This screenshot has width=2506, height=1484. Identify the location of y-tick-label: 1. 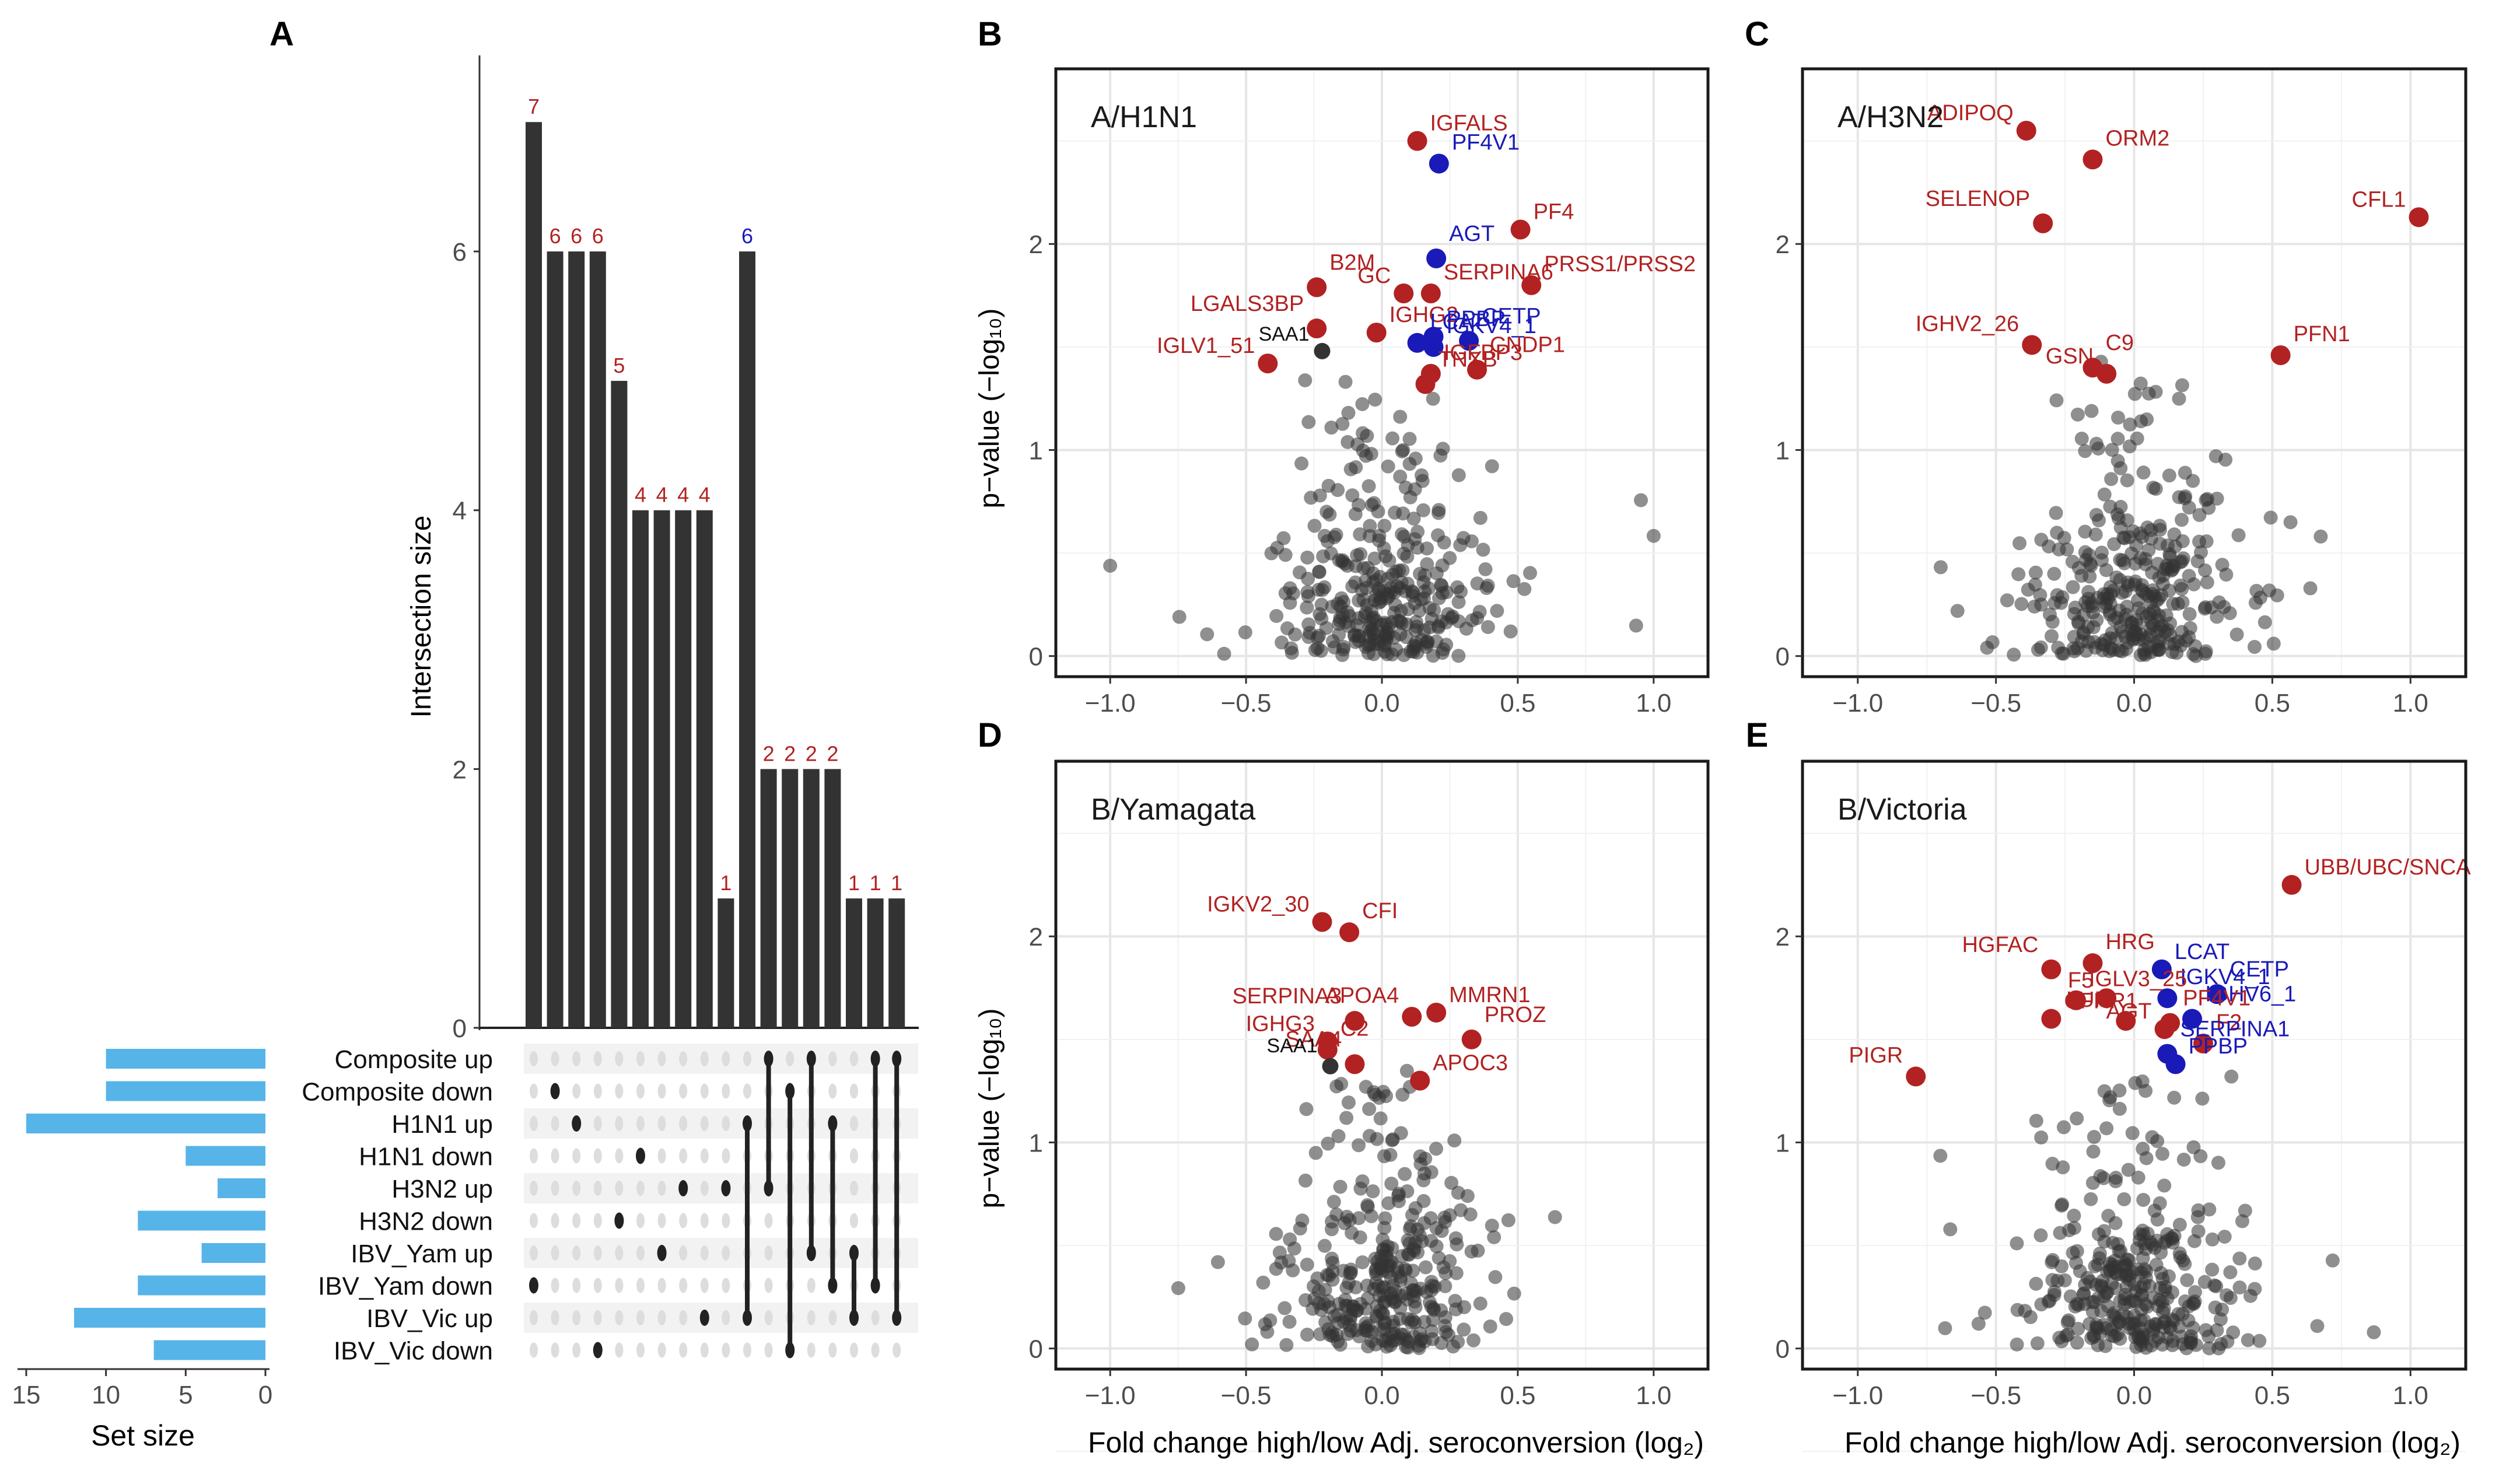
(1783, 450).